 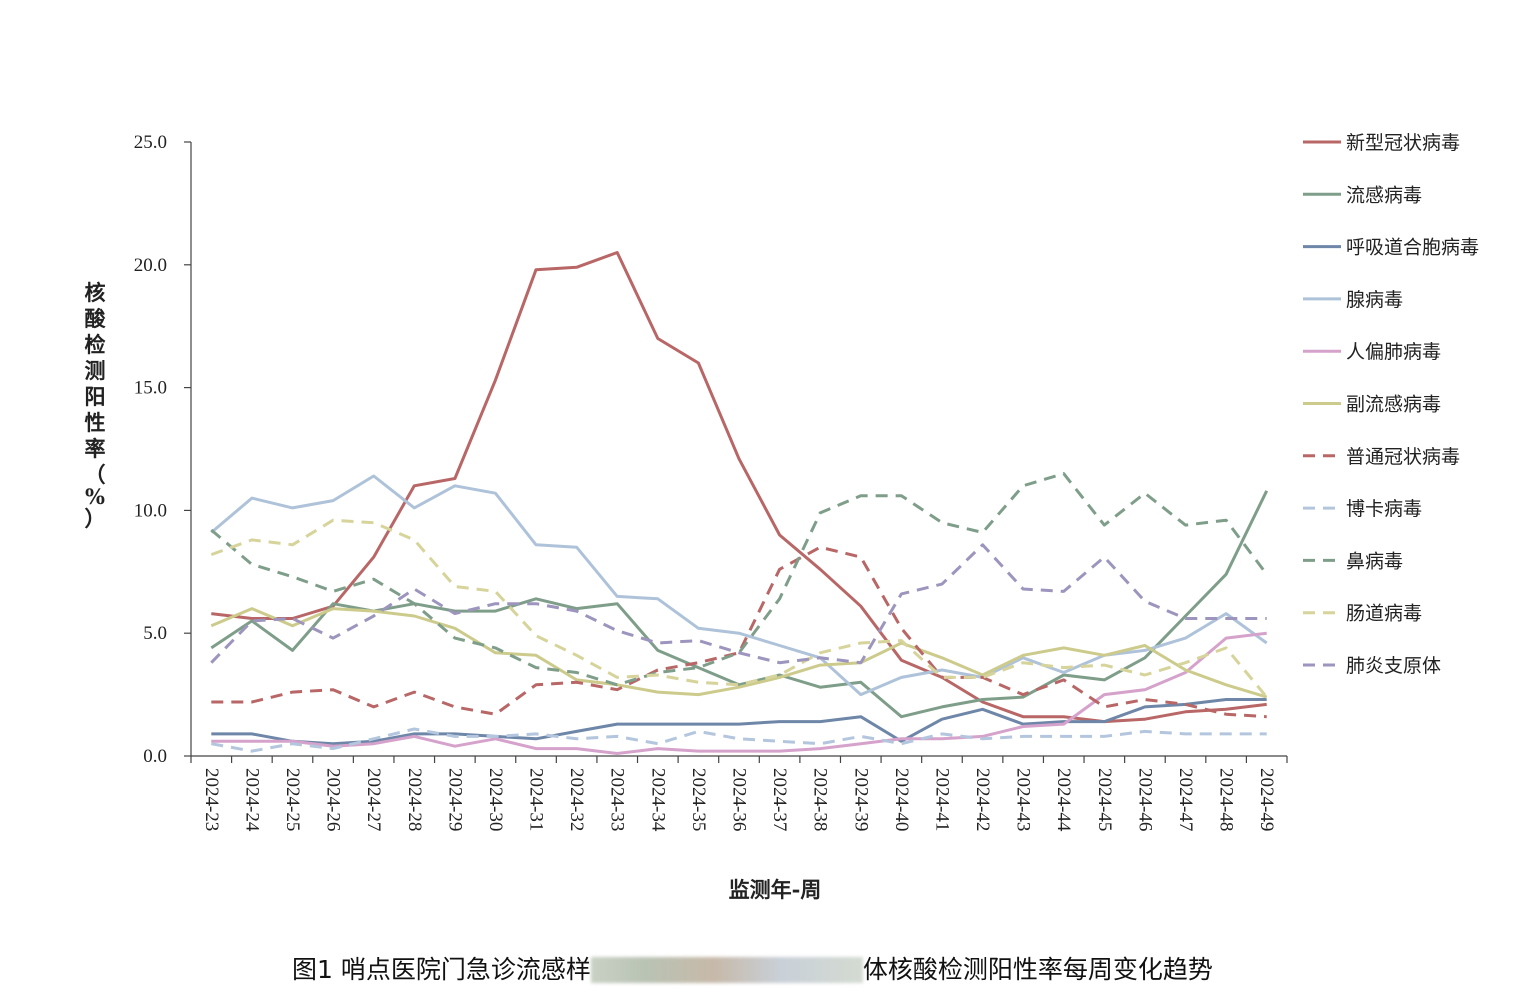 I want to click on legend-label: 肠道病毒, so click(x=1384, y=614).